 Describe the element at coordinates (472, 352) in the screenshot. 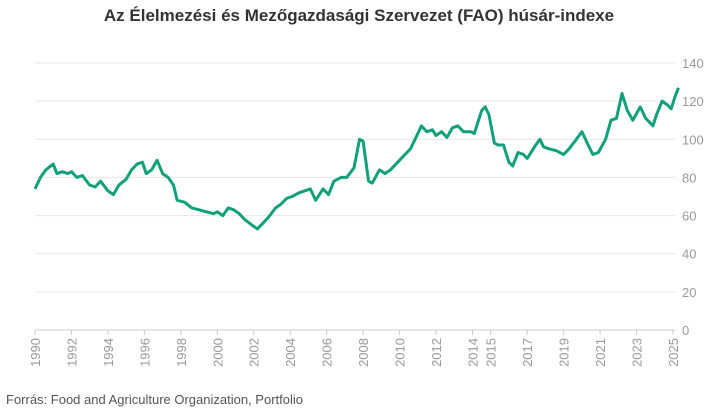

I see `x-tick-label: 2014` at that location.